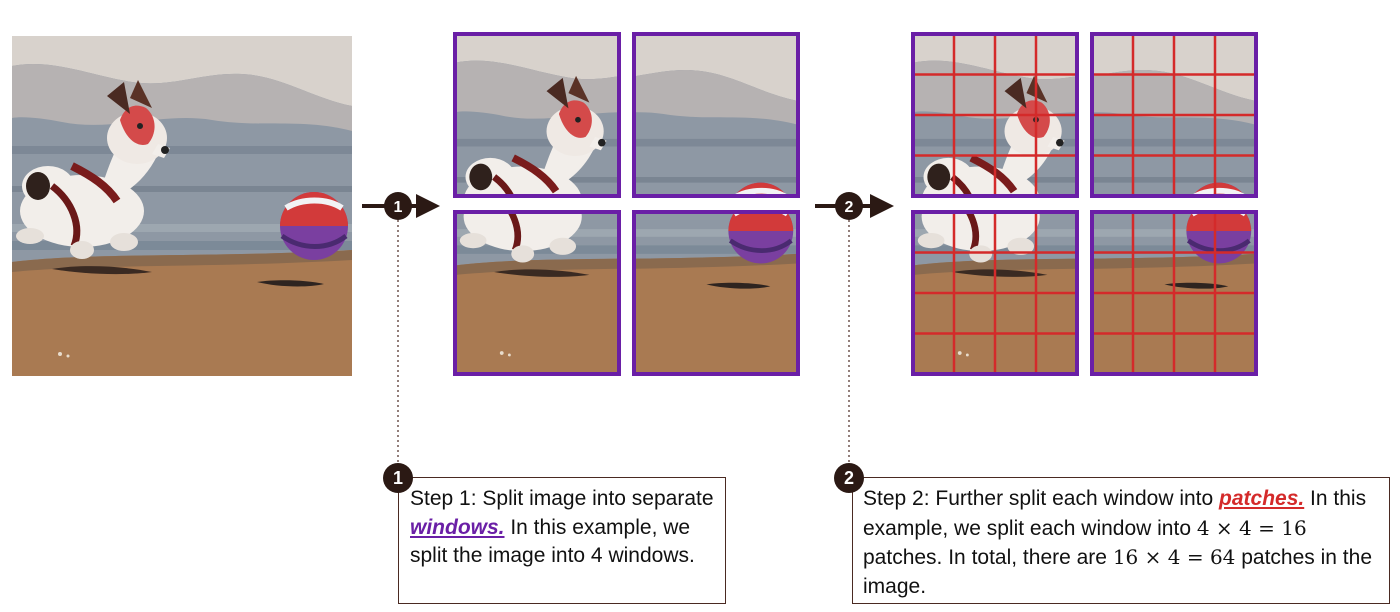 The height and width of the screenshot is (612, 1400). Describe the element at coordinates (182, 206) in the screenshot. I see `original-image` at that location.